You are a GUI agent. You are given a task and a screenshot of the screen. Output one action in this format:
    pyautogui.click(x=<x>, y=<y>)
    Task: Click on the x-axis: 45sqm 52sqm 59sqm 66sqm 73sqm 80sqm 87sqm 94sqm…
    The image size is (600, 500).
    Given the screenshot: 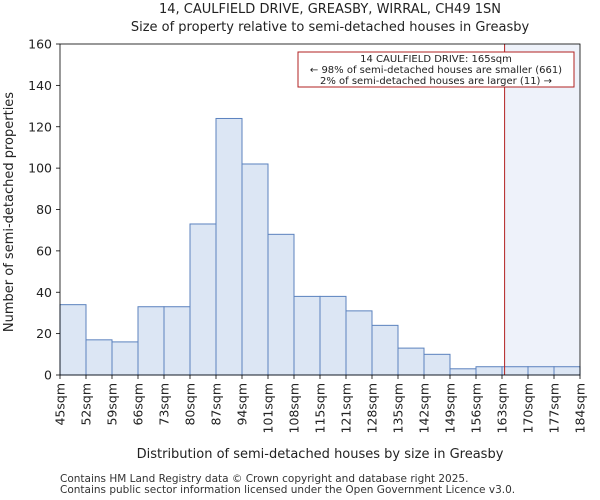 What is the action you would take?
    pyautogui.click(x=320, y=404)
    